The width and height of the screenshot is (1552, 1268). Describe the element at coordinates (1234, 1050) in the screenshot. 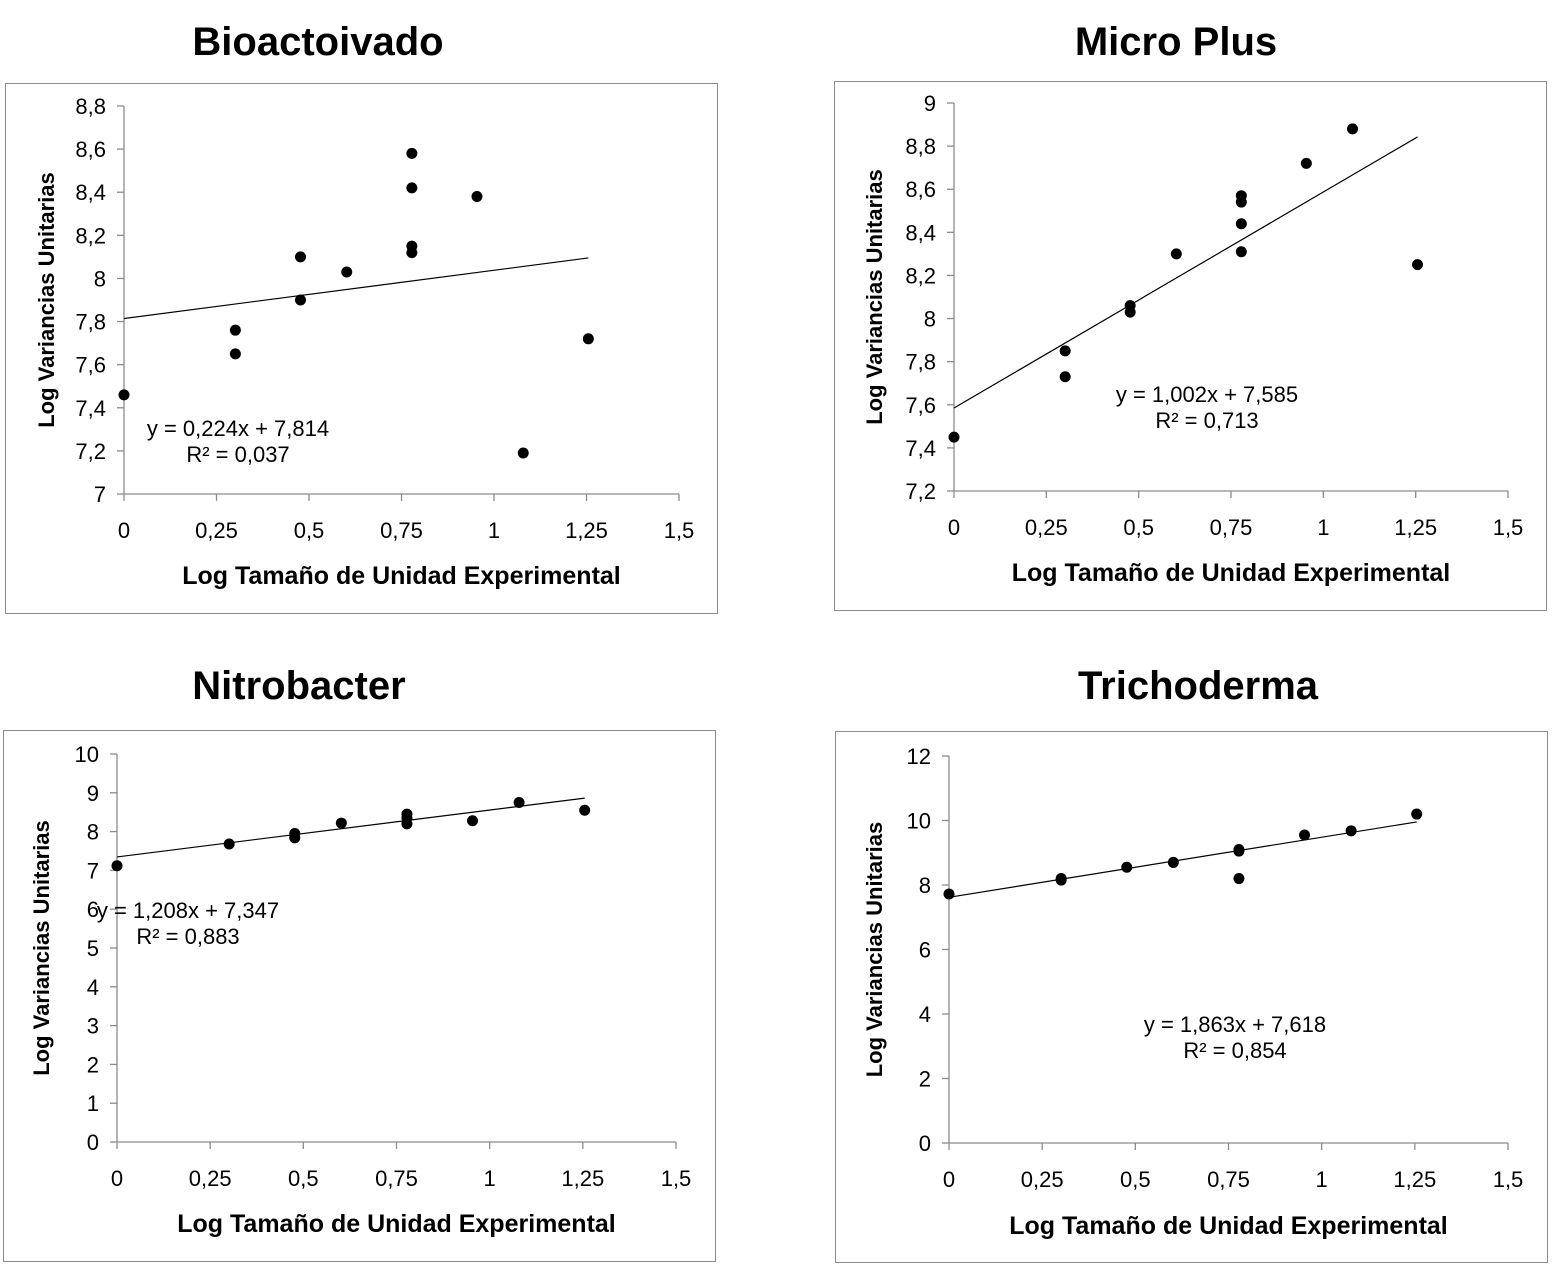

I see `r-squared-label: R² = 0,854` at that location.